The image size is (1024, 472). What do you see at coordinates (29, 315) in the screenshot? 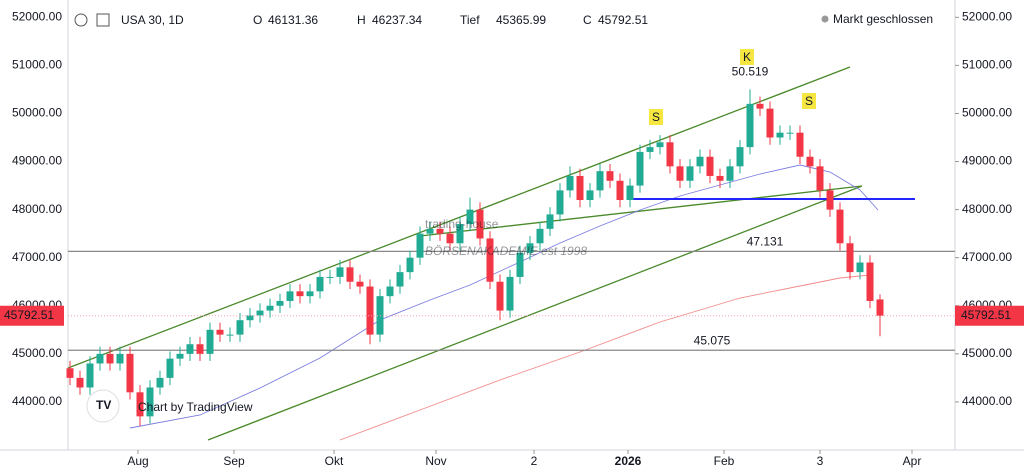
I see `last-price-label-left: 45792.51` at bounding box center [29, 315].